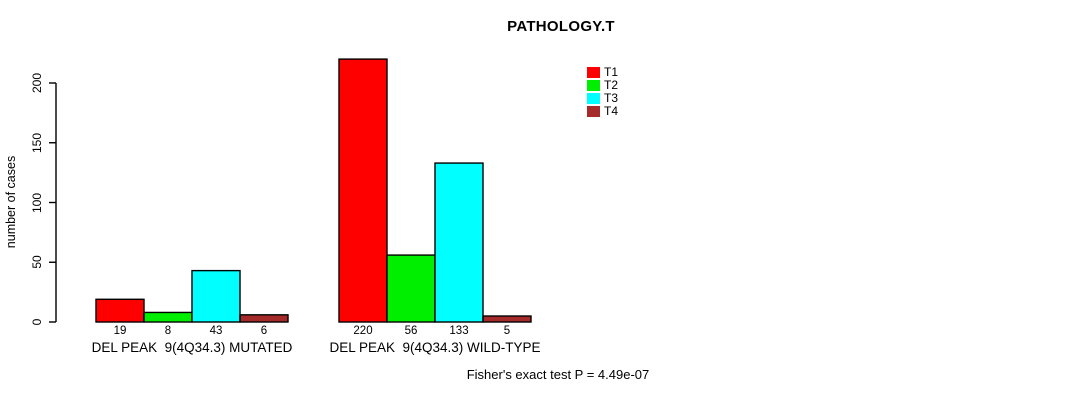 This screenshot has height=400, width=1090. Describe the element at coordinates (459, 331) in the screenshot. I see `bar-value-label: 133` at that location.